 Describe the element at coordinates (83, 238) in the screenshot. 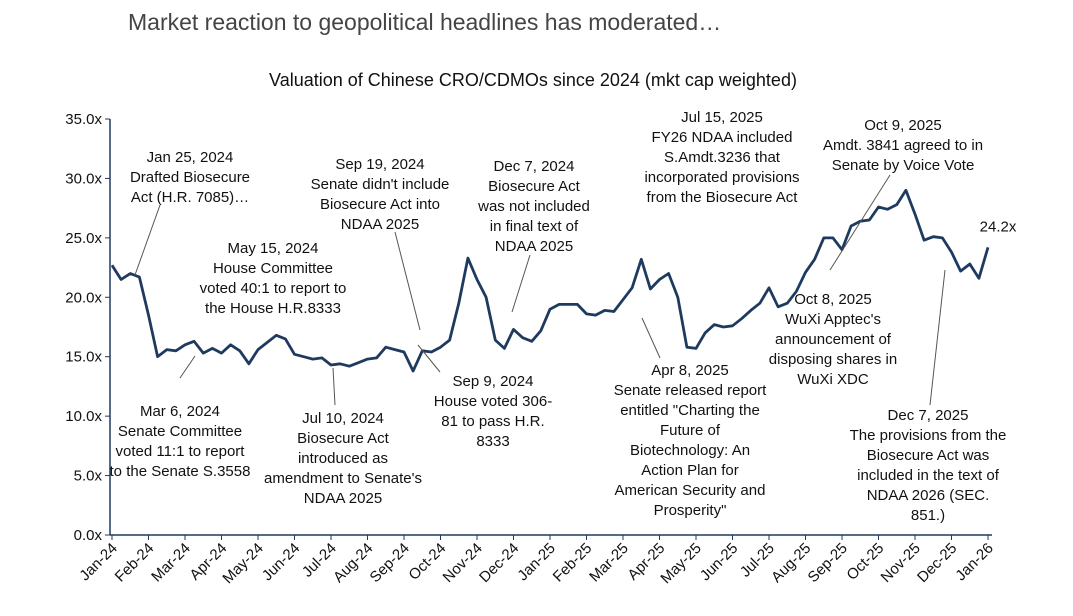

I see `y-tick-label: 25.0x` at that location.